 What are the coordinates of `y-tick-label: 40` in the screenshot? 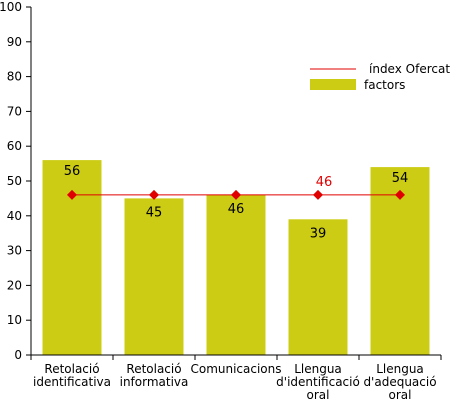 It's located at (14, 216).